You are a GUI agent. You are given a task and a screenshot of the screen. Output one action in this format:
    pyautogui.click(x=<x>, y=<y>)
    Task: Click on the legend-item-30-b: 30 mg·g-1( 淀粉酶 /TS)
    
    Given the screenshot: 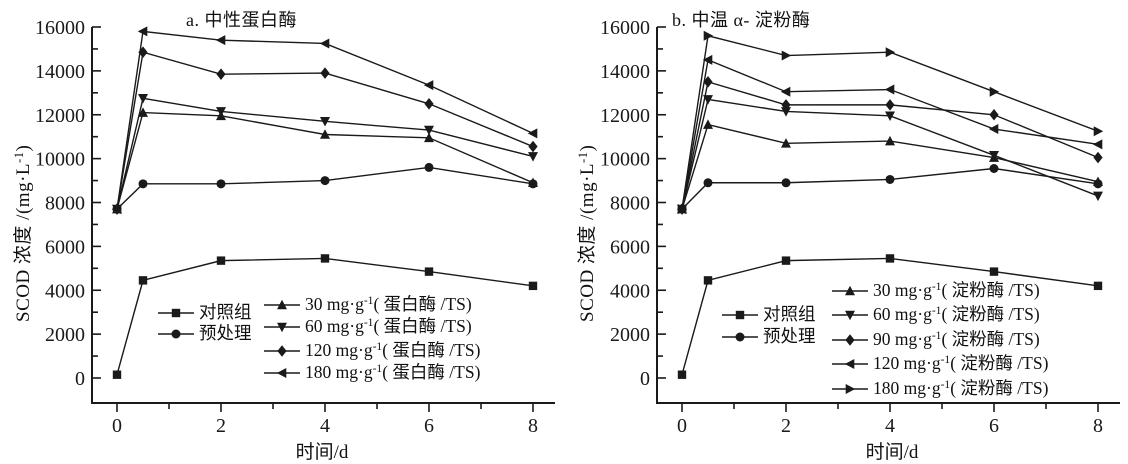 What is the action you would take?
    pyautogui.click(x=936, y=289)
    